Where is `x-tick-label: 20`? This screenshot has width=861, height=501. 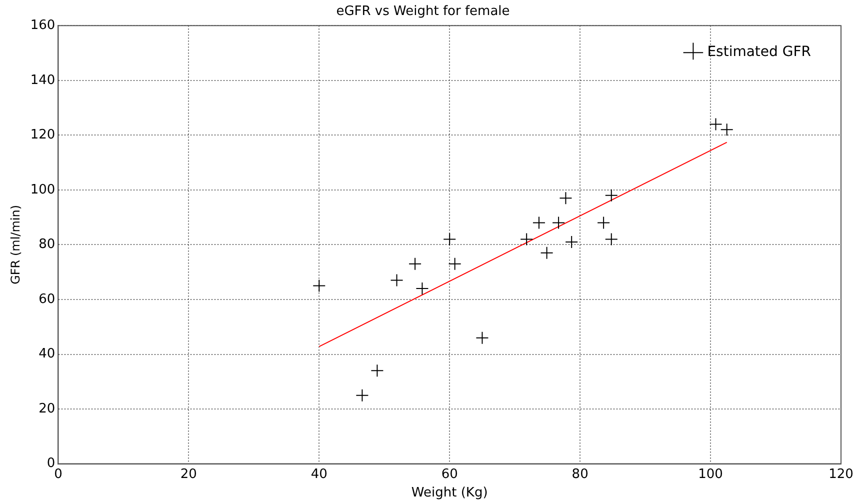
x-tick-label: 20 is located at coordinates (188, 474).